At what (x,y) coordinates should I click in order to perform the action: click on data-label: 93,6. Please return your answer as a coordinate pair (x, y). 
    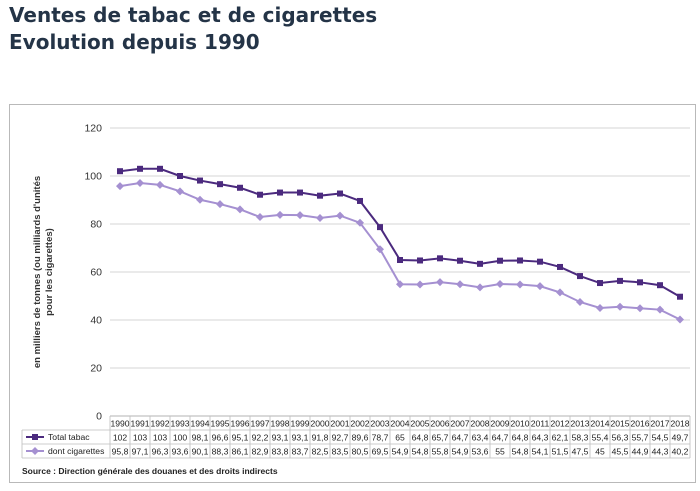
    Looking at the image, I should click on (180, 452).